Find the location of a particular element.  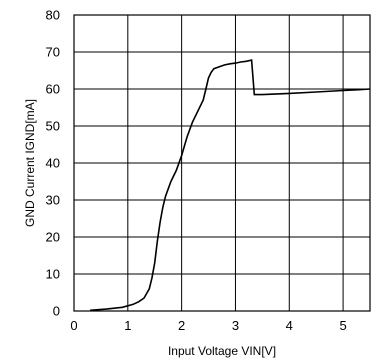

x-tick-label: 5 is located at coordinates (342, 325).